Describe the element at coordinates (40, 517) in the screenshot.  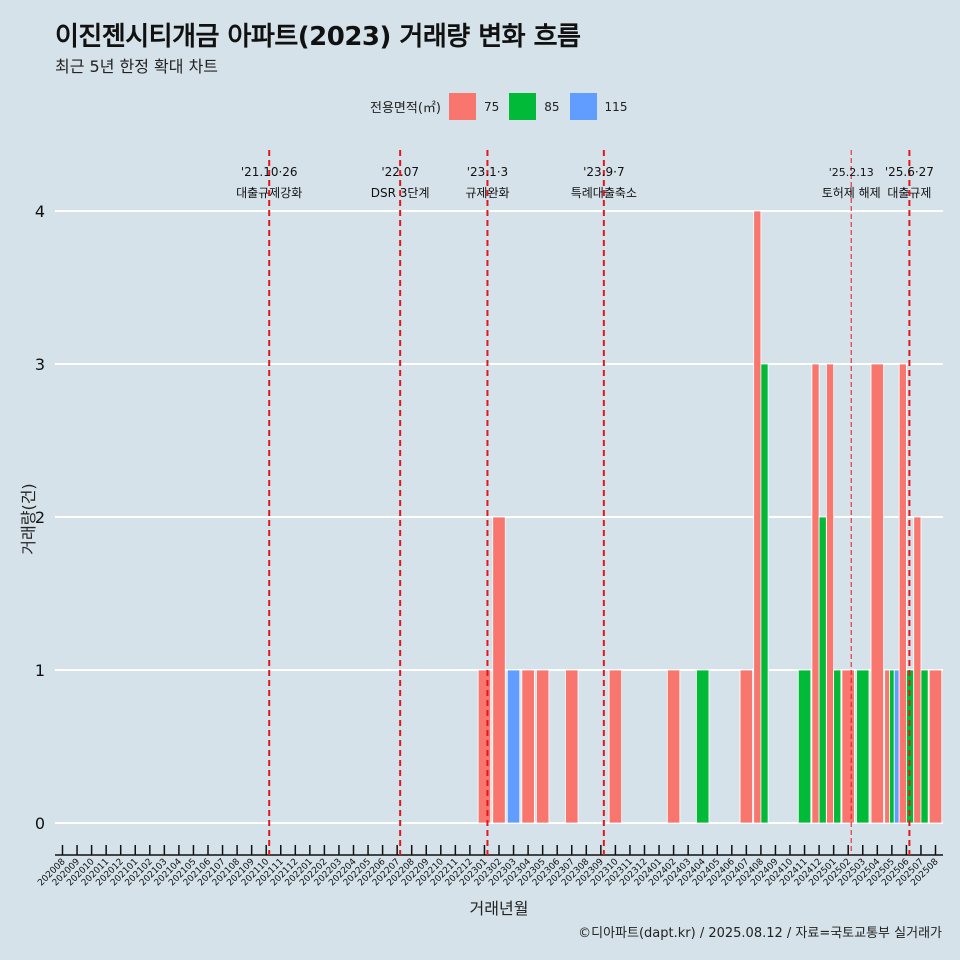
I see `y-tick-label-2: 2` at that location.